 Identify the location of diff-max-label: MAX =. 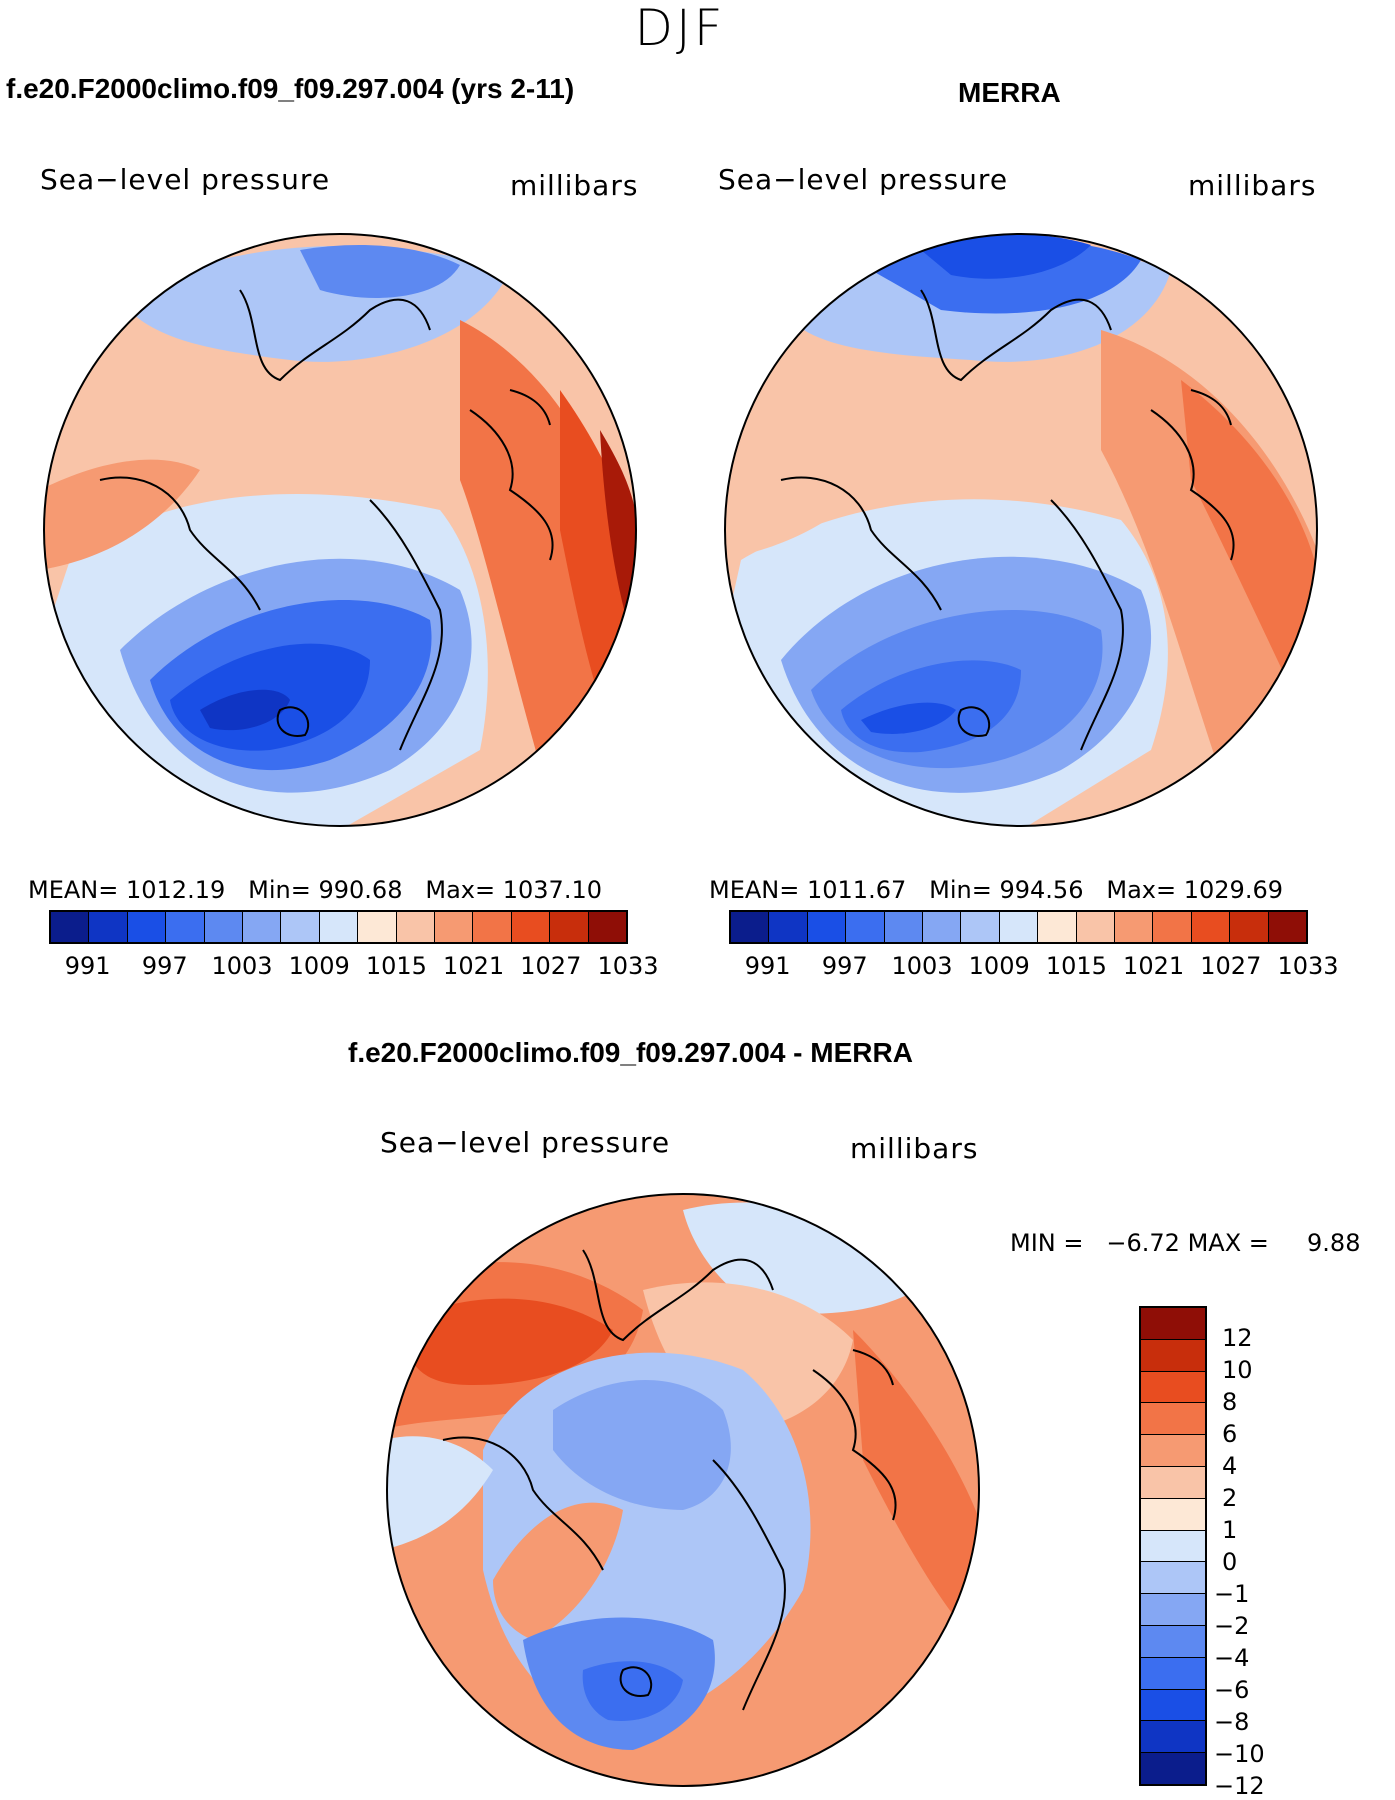
(1228, 1243).